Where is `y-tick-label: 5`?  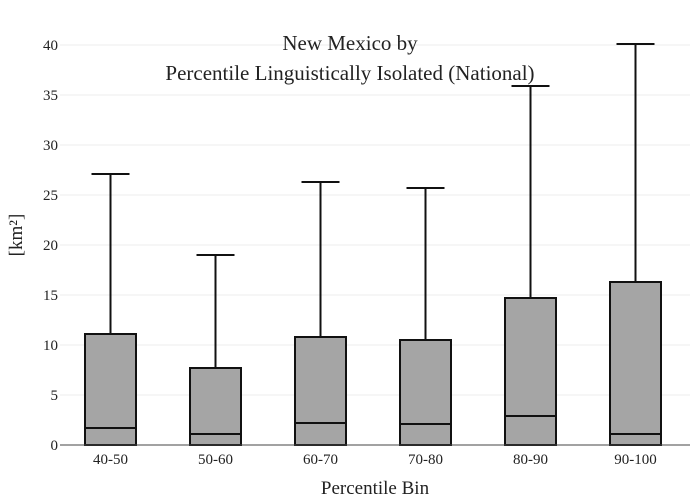
y-tick-label: 5 is located at coordinates (55, 396).